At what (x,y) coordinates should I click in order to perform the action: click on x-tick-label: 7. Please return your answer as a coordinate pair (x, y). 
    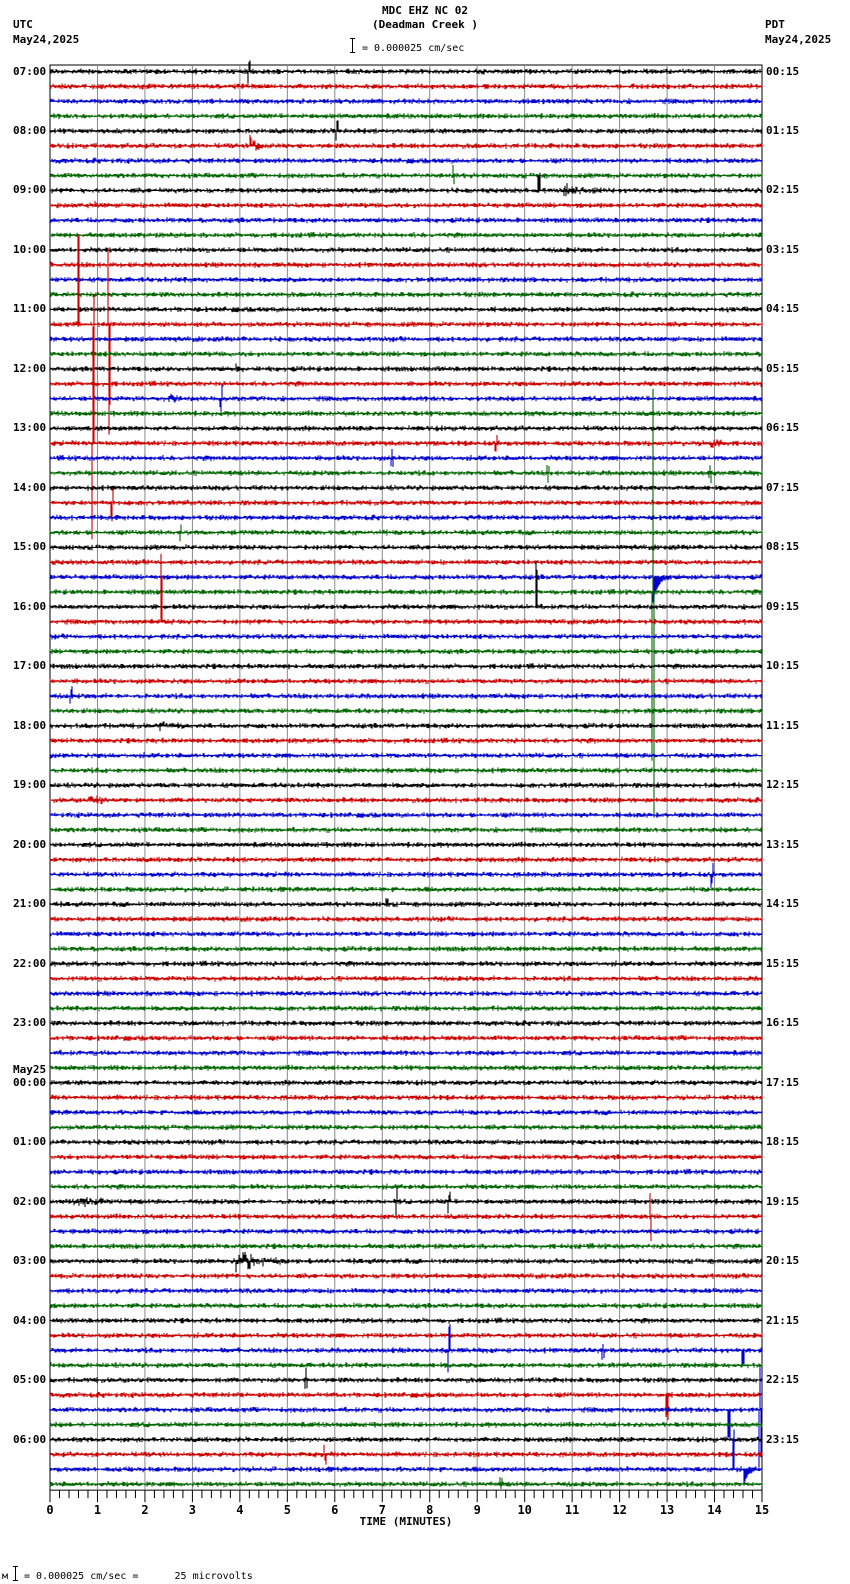
    Looking at the image, I should click on (382, 1510).